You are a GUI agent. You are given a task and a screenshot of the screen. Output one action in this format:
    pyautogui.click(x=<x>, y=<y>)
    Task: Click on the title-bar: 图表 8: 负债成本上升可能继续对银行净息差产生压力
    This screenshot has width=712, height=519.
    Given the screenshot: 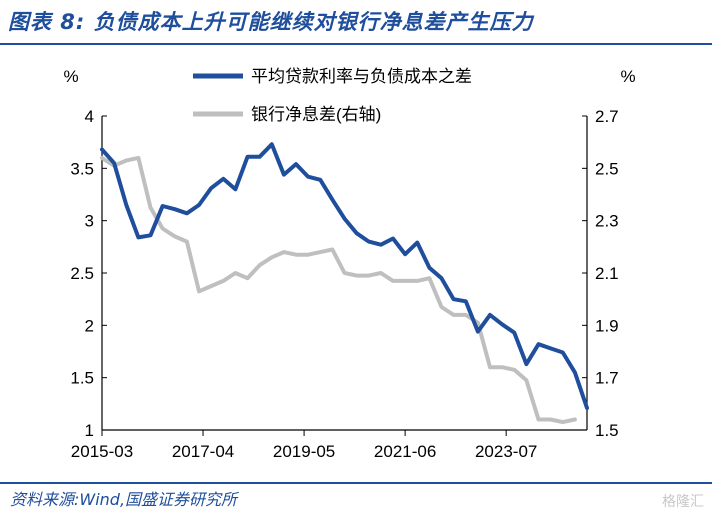 What is the action you would take?
    pyautogui.click(x=356, y=22)
    